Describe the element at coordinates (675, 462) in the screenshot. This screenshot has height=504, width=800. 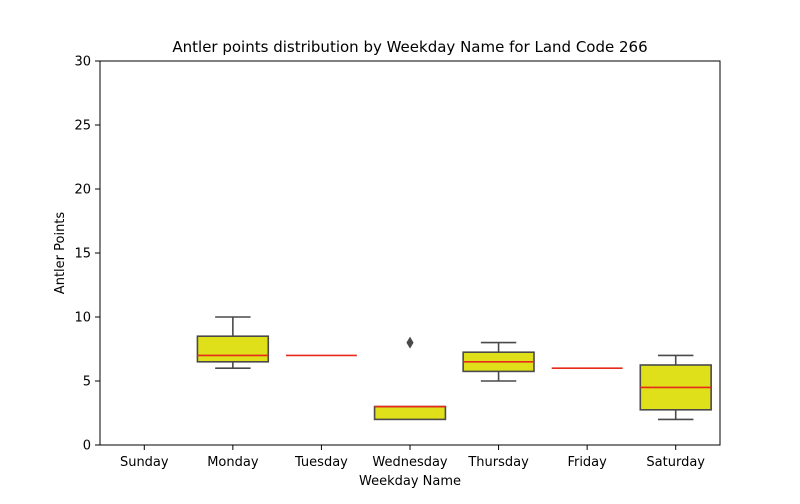
I see `x-tick-label: Saturday` at that location.